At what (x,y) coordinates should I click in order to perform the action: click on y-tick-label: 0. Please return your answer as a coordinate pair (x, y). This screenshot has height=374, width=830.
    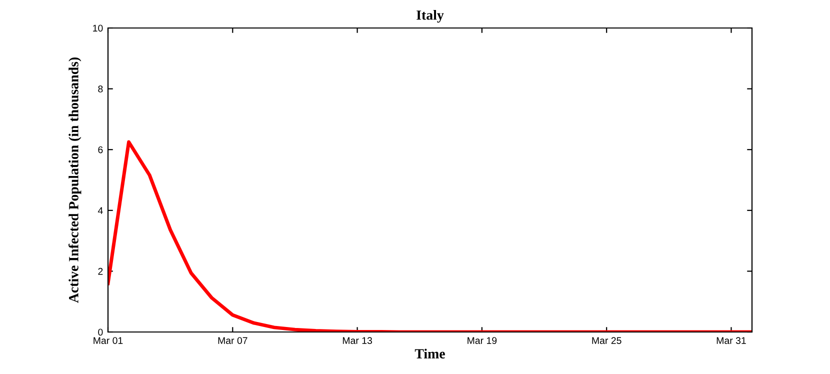
    Looking at the image, I should click on (100, 332).